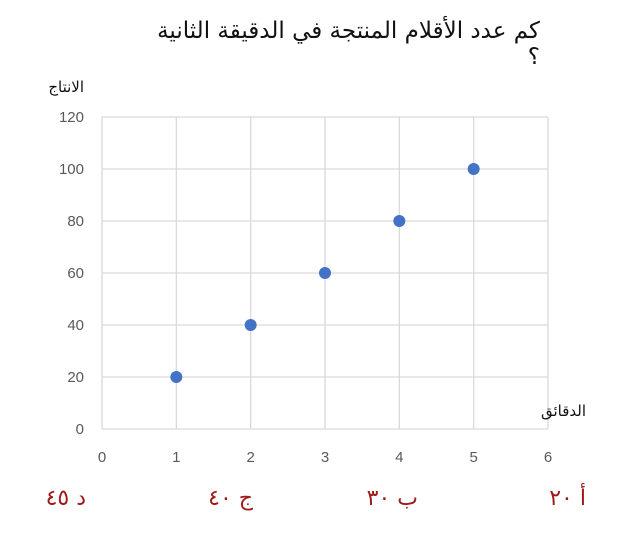 The width and height of the screenshot is (638, 549). Describe the element at coordinates (563, 411) in the screenshot. I see `x-axis-title: الدقائق` at that location.